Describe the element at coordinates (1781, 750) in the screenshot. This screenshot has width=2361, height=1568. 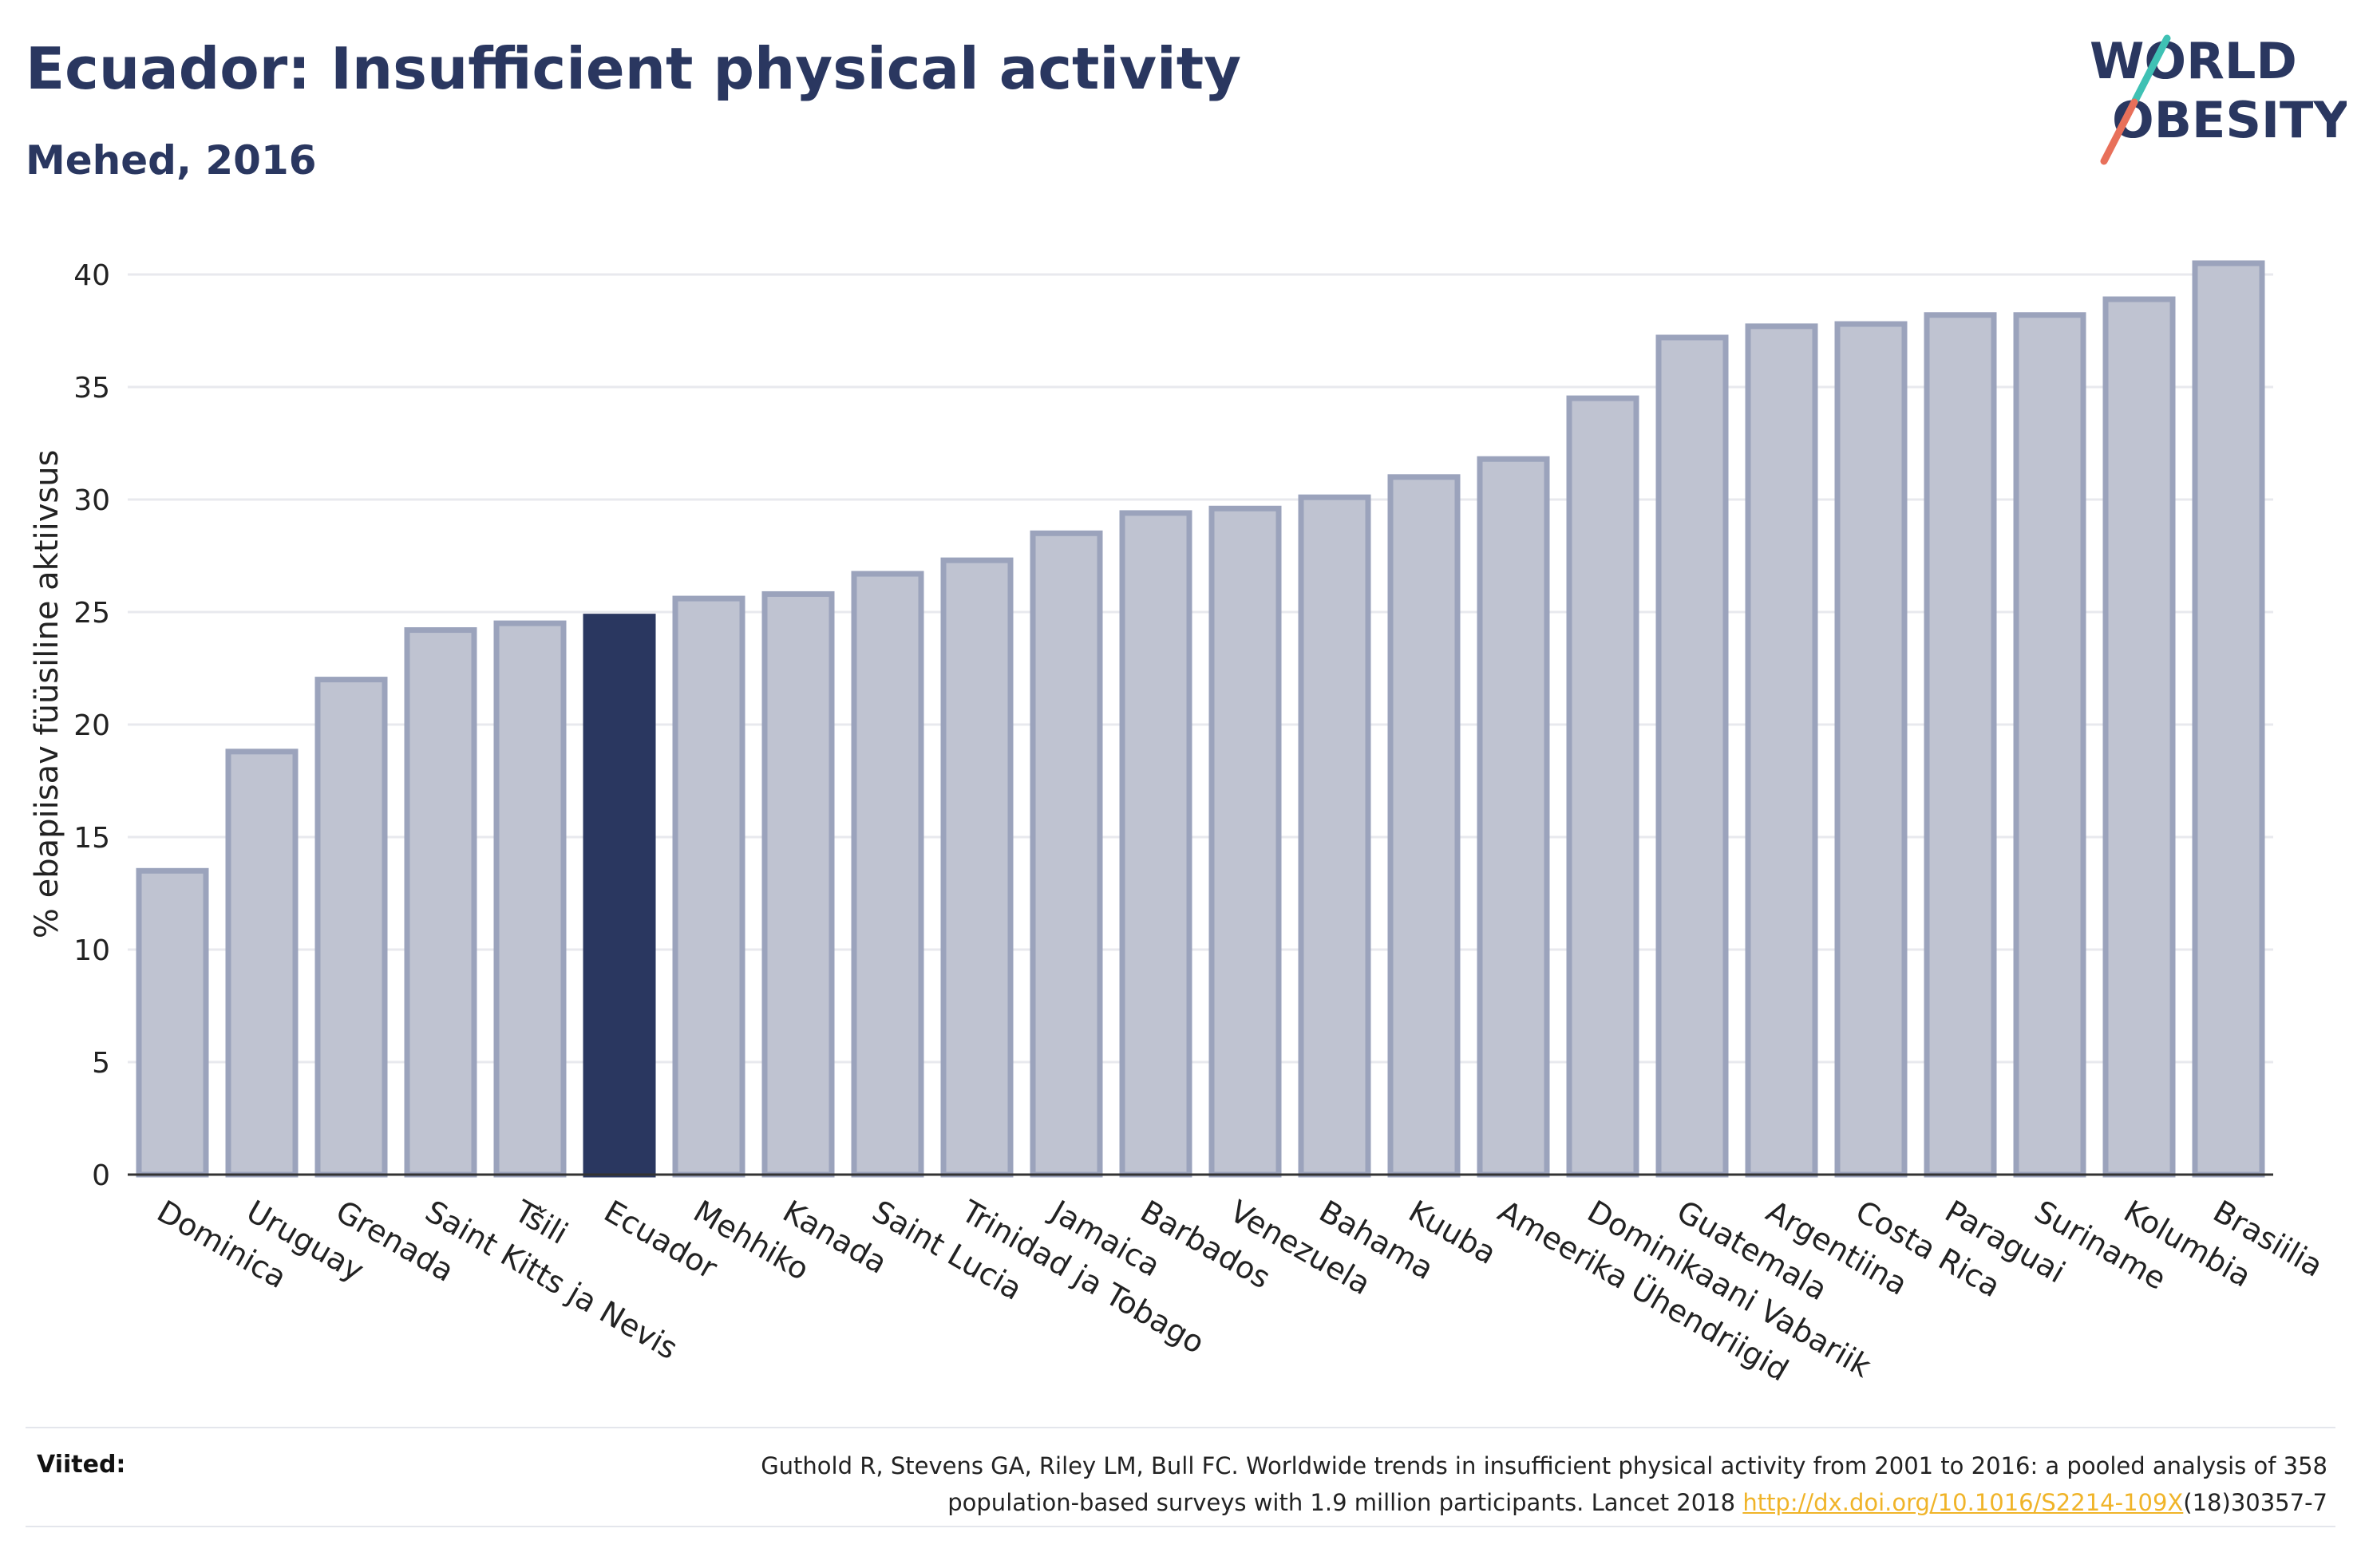
I see `bar-argentiina` at that location.